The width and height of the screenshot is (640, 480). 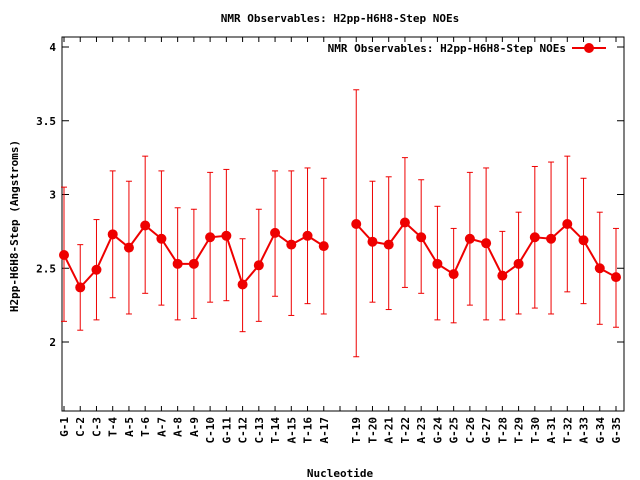 What do you see at coordinates (52, 342) in the screenshot?
I see `y-tick-label: 2` at bounding box center [52, 342].